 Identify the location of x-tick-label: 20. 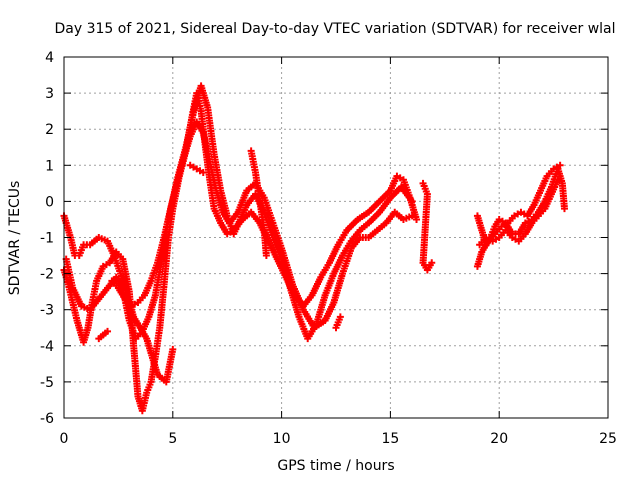
(499, 439).